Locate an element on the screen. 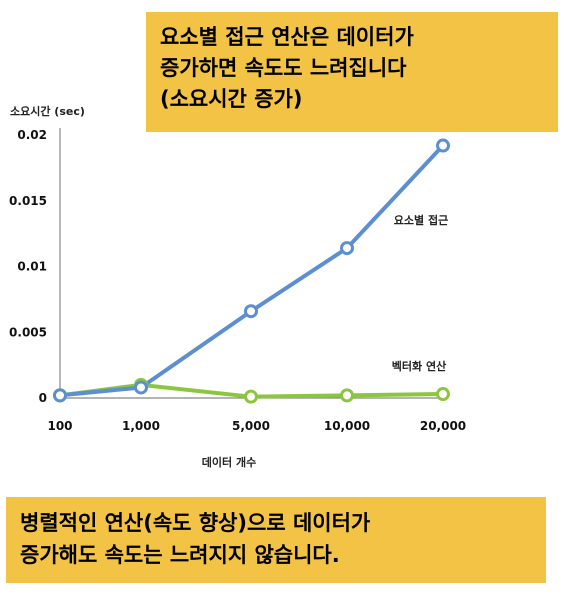  series-label-vectorized: 벡터화 연산 is located at coordinates (419, 366).